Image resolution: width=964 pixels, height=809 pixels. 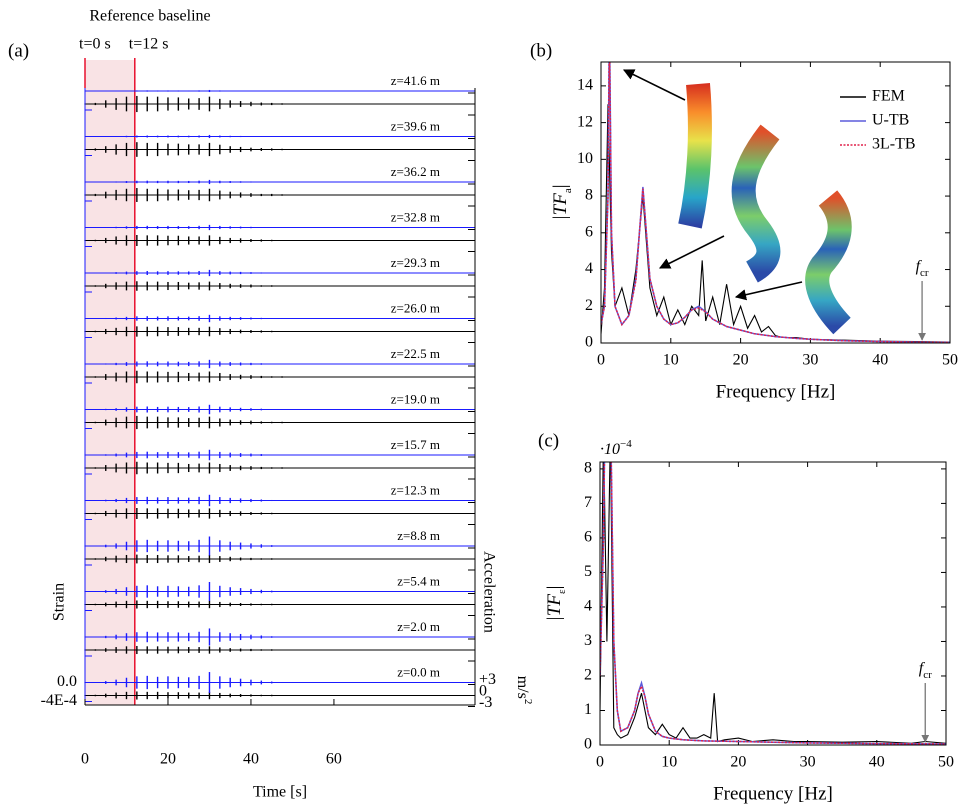 What do you see at coordinates (415, 171) in the screenshot?
I see `station-label: z=36.2 m` at bounding box center [415, 171].